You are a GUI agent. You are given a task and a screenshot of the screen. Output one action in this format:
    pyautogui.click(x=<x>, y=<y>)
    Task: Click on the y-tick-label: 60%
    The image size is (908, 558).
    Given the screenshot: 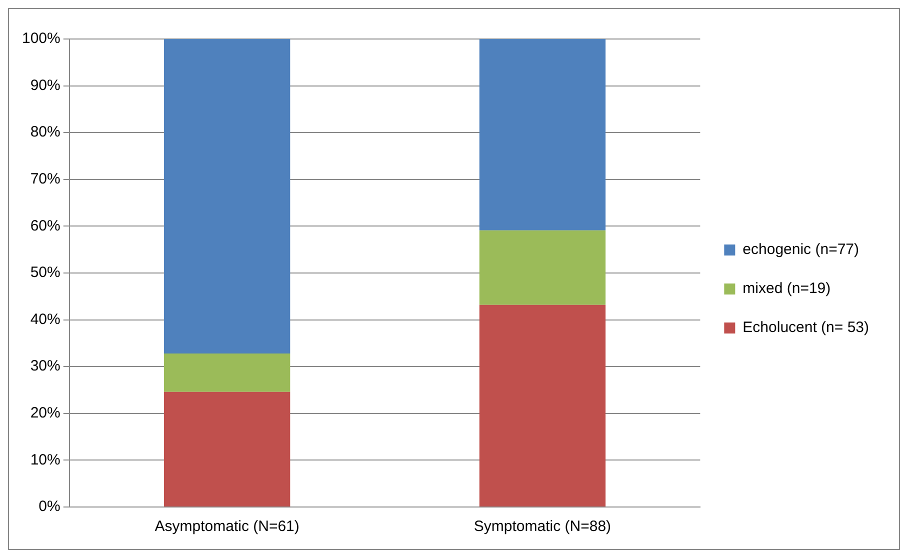 What is the action you would take?
    pyautogui.click(x=45, y=225)
    